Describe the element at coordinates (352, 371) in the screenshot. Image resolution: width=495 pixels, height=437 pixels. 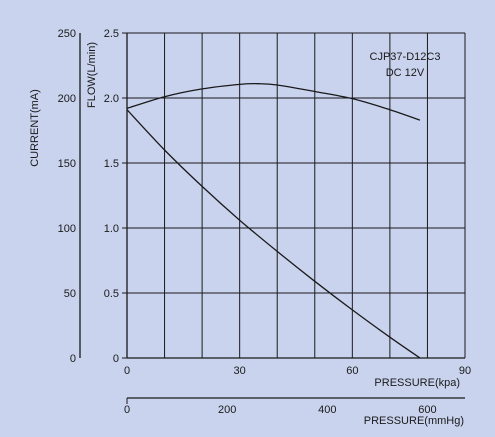
I see `pressure-kpa-tick-label: 60` at that location.